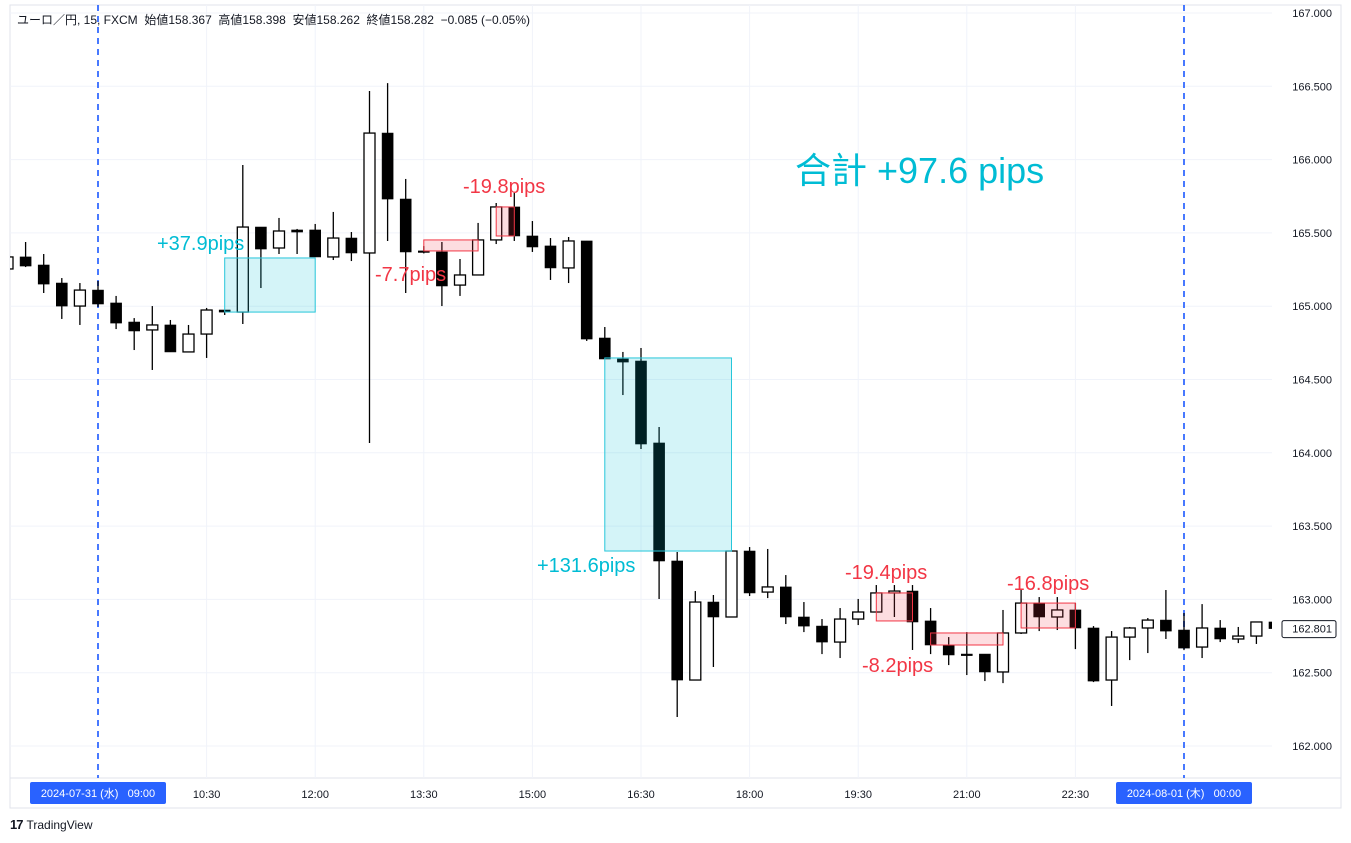  What do you see at coordinates (1312, 600) in the screenshot?
I see `price-tick-label: 163.000` at bounding box center [1312, 600].